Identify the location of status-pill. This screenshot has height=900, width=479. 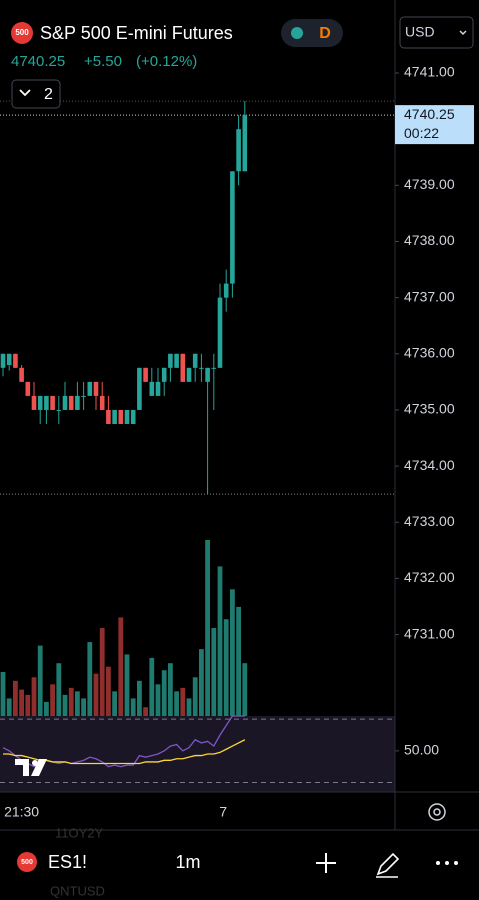
(312, 33).